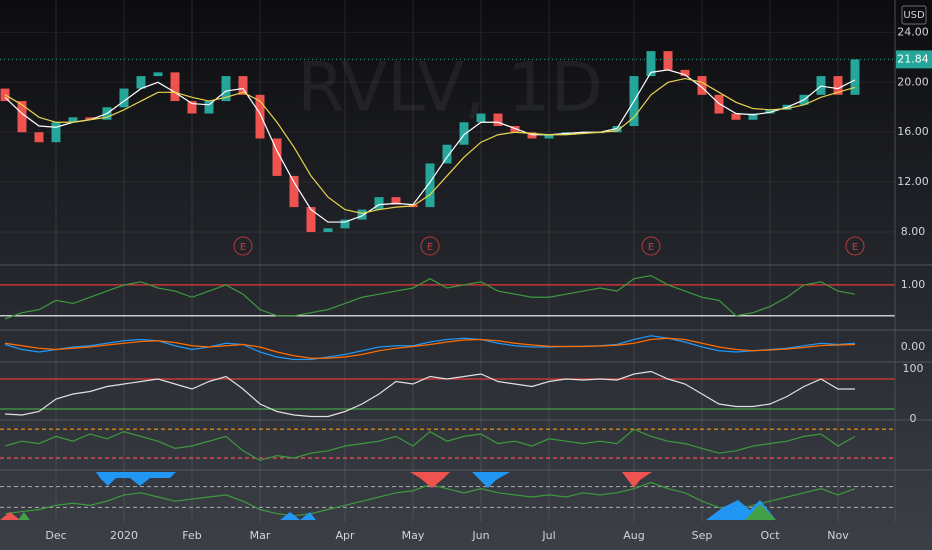 The height and width of the screenshot is (550, 932). I want to click on y-tick-label: 0.00, so click(913, 346).